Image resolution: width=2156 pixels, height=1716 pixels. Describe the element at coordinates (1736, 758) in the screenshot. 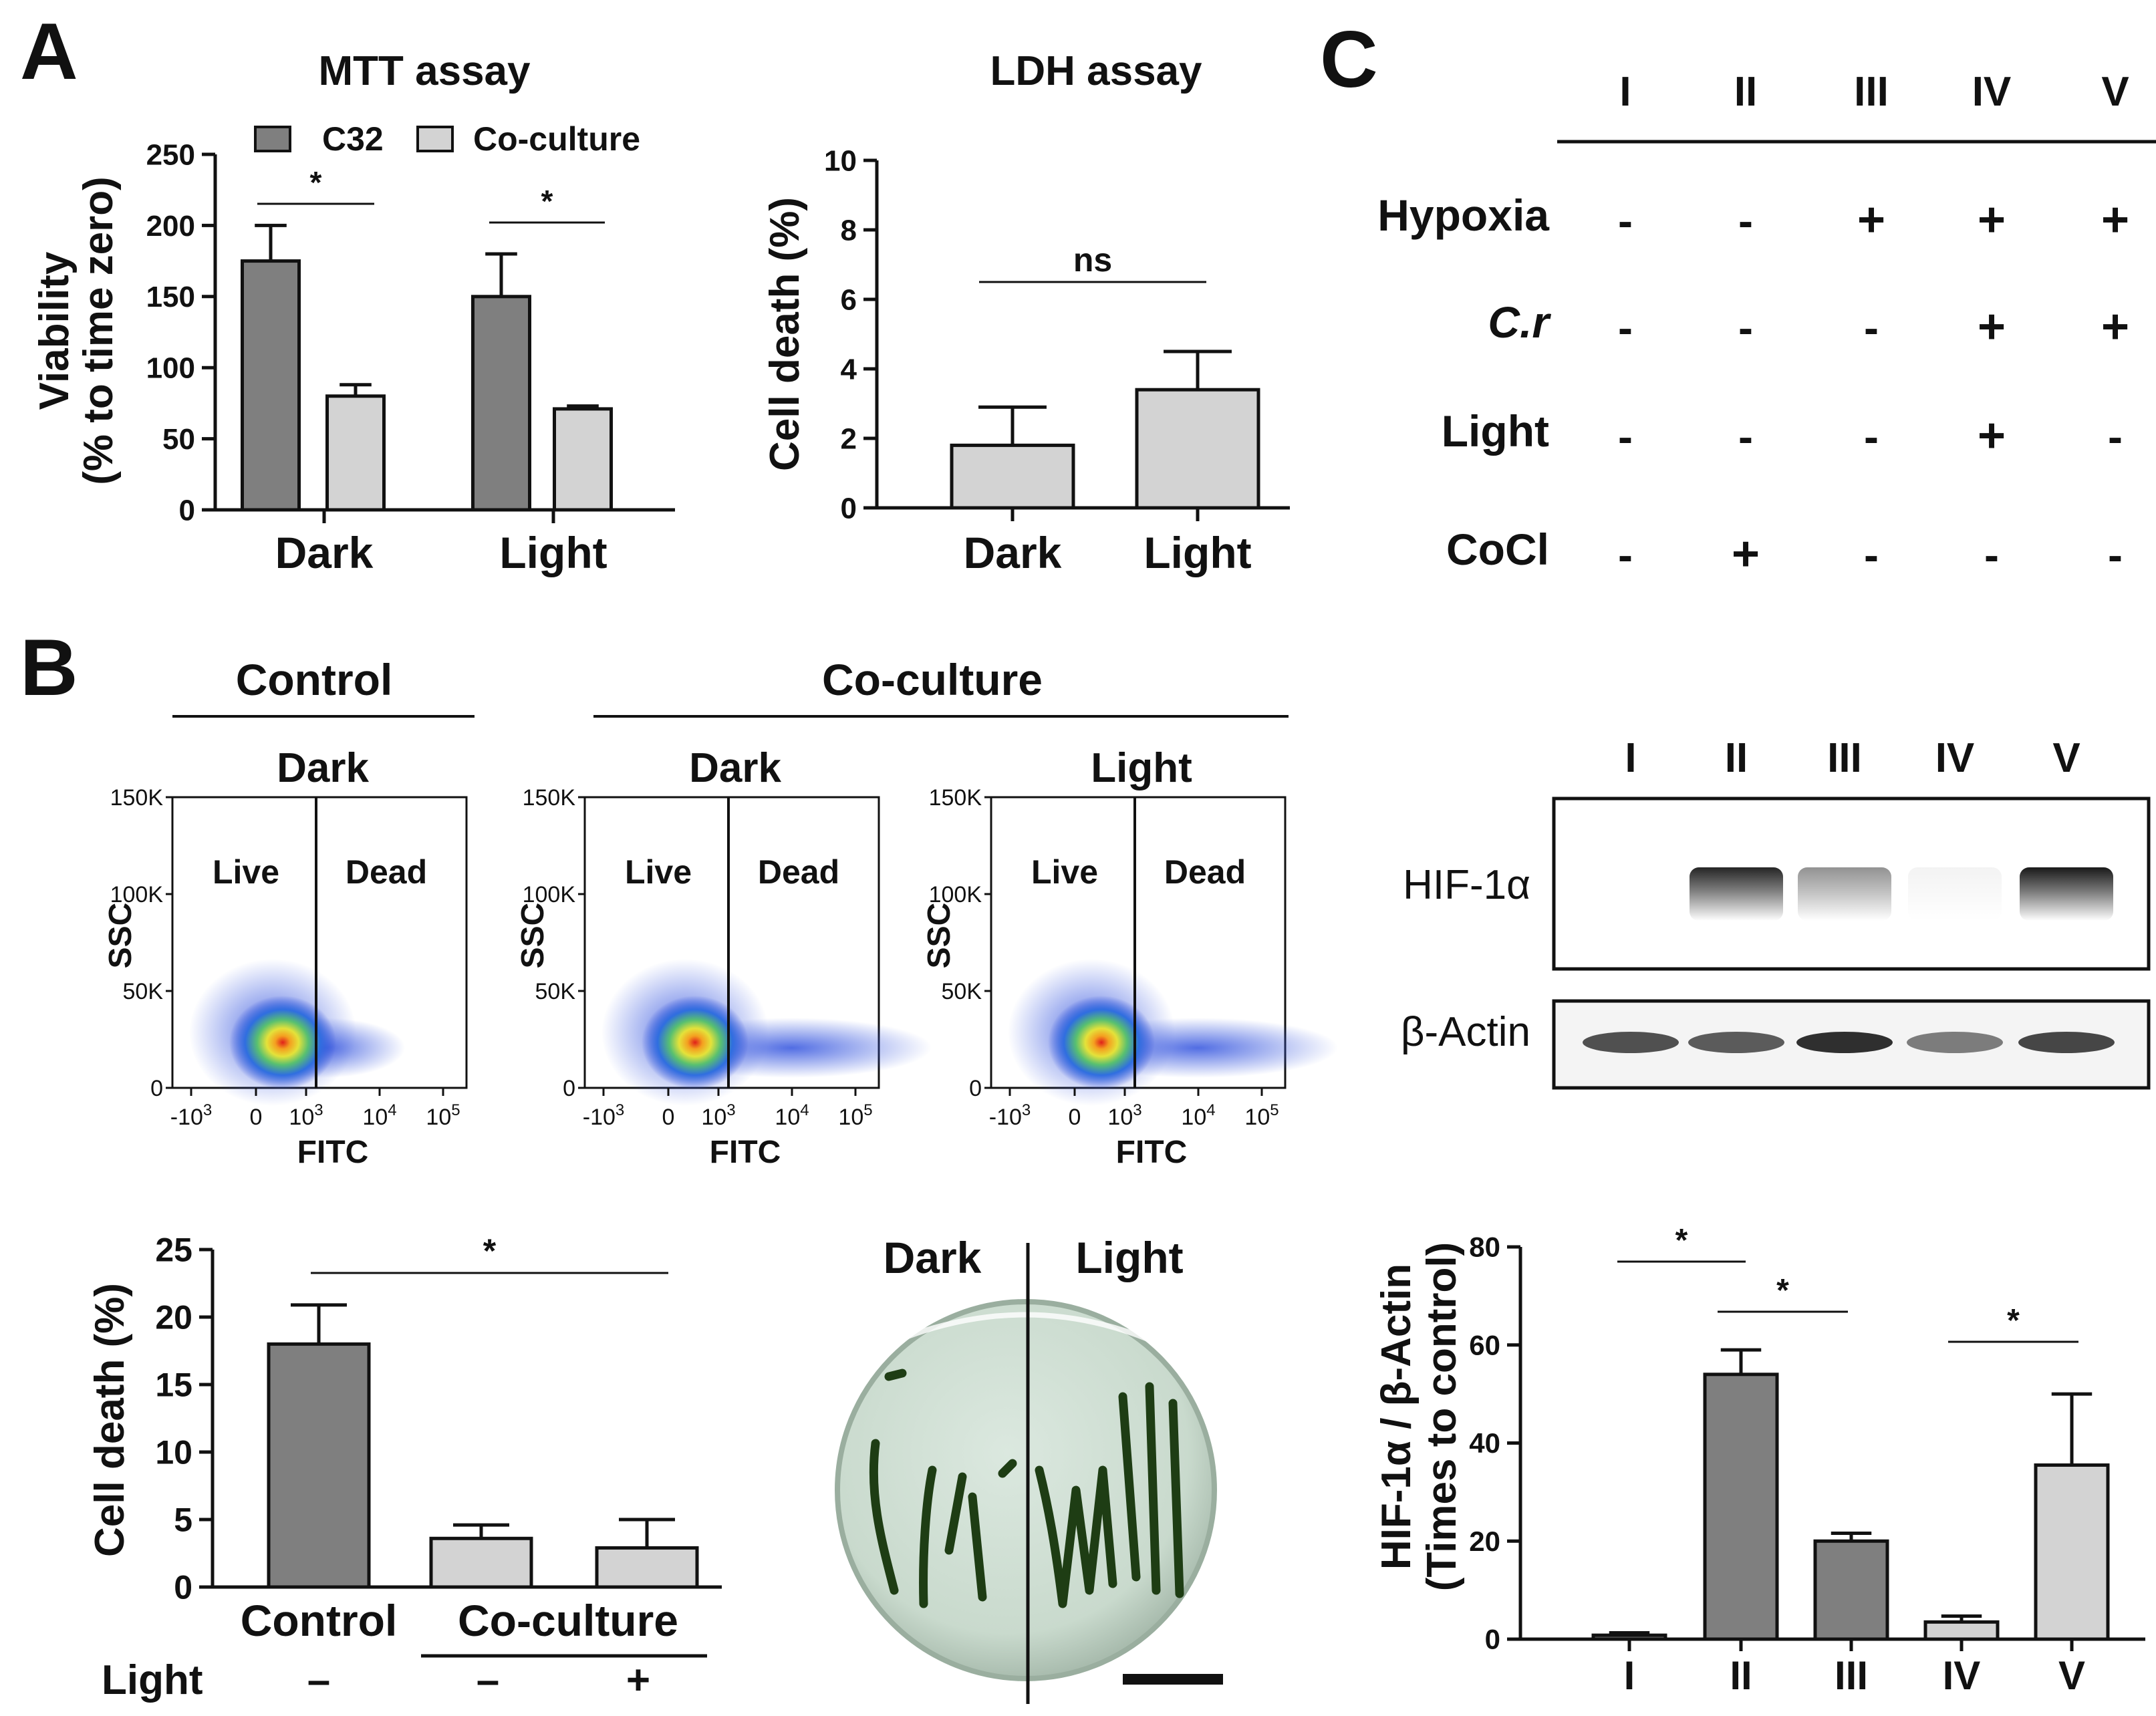

I see `blot-lane-label: II` at that location.